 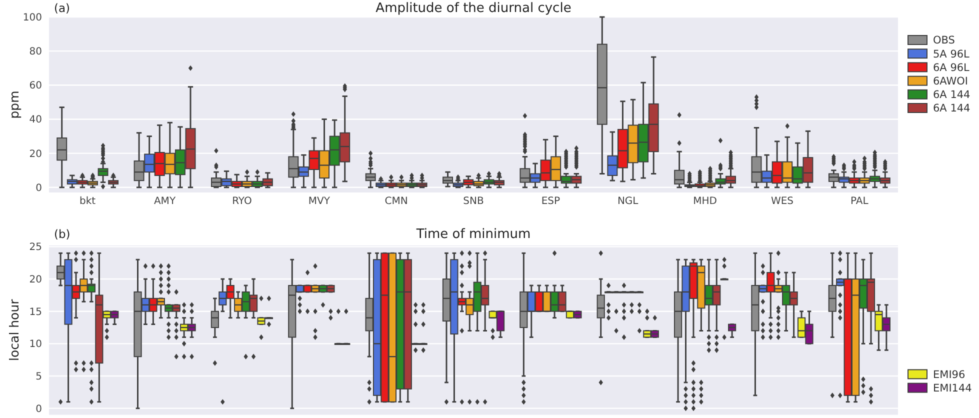 I want to click on y-tick-label: 100, so click(x=32, y=18).